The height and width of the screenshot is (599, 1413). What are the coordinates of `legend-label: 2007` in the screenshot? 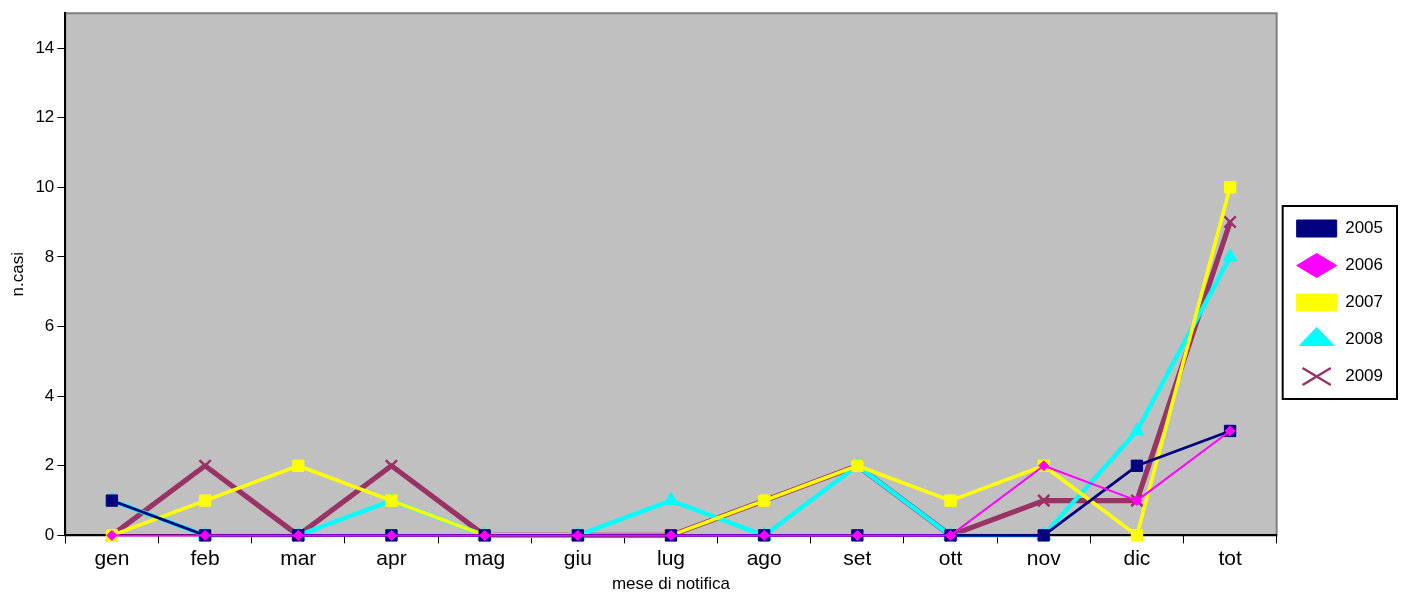 It's located at (1364, 302).